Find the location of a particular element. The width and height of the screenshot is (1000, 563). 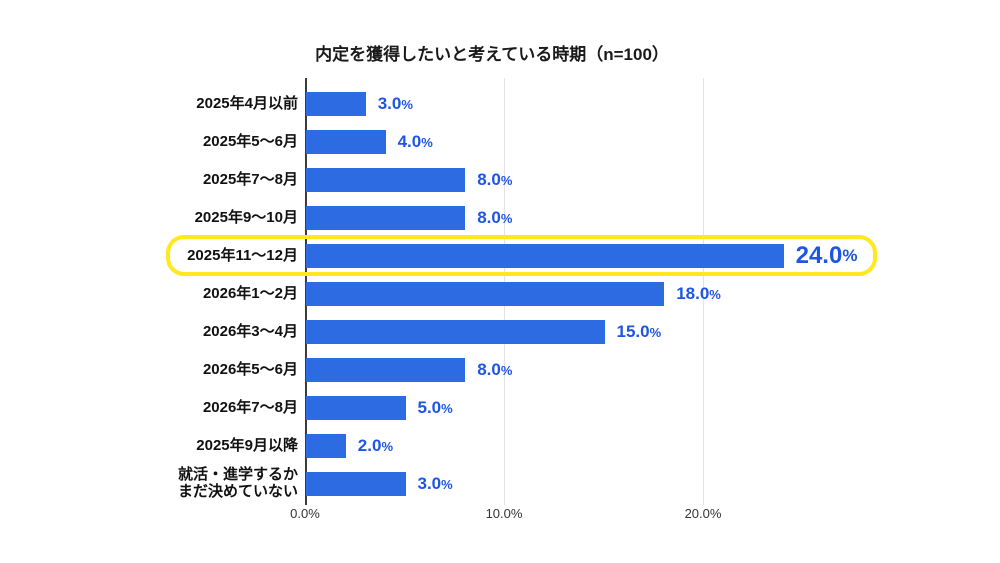

category-label: 2025年4月以前 is located at coordinates (247, 103).